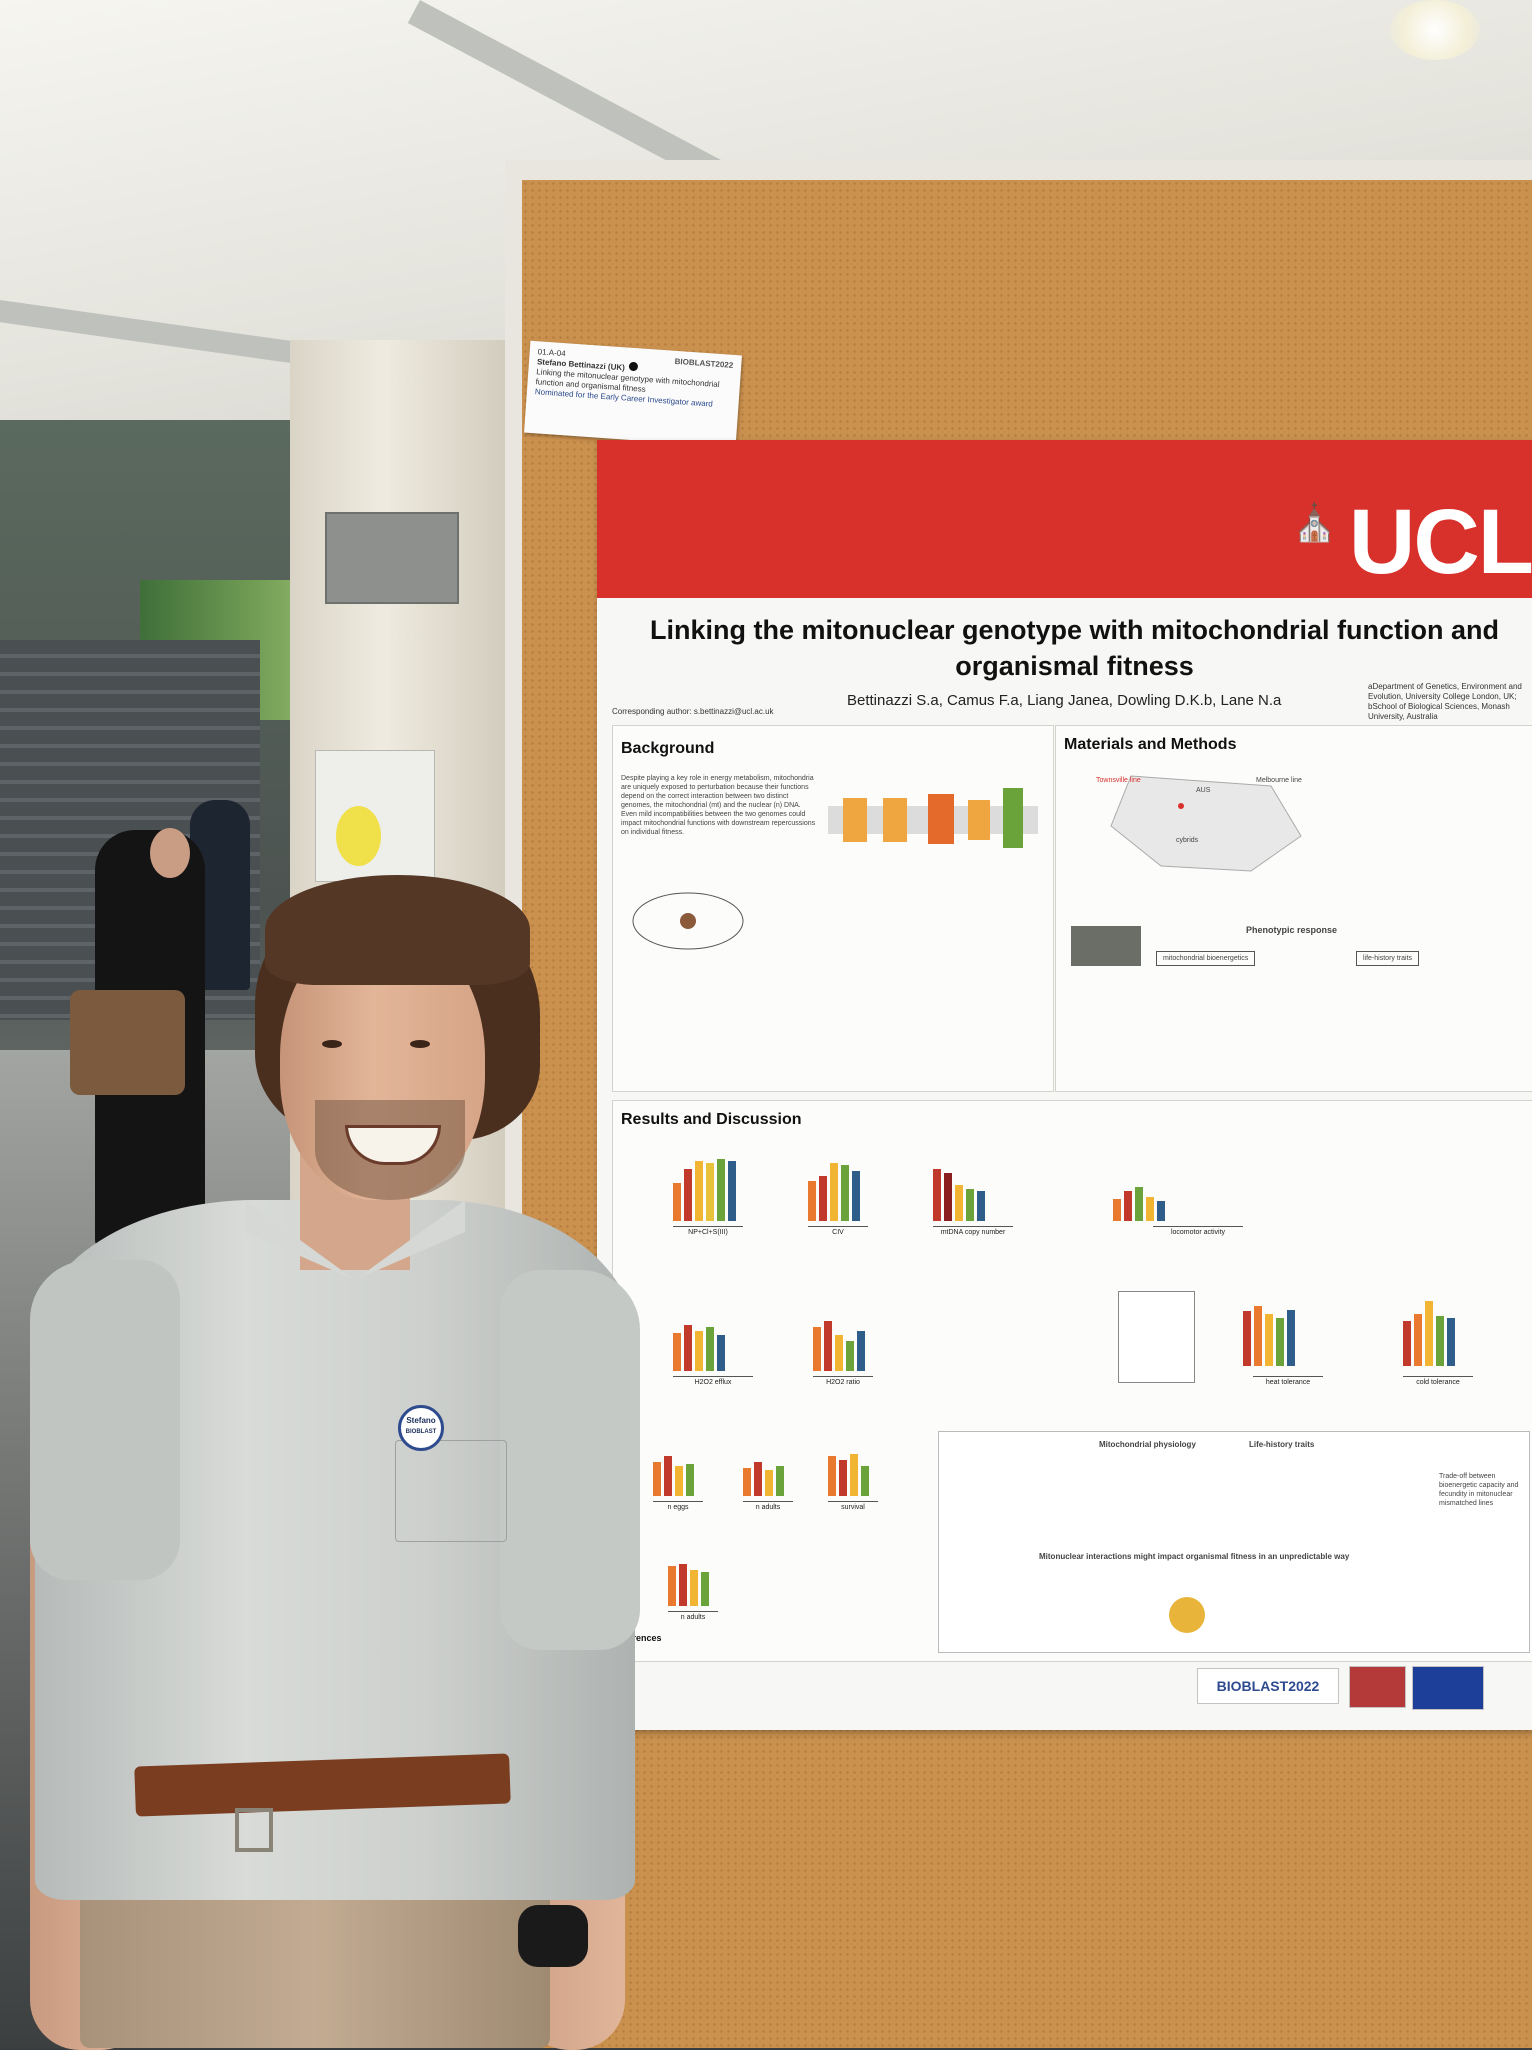 The width and height of the screenshot is (1532, 2050). Describe the element at coordinates (1377, 1687) in the screenshot. I see `partner-logo` at that location.